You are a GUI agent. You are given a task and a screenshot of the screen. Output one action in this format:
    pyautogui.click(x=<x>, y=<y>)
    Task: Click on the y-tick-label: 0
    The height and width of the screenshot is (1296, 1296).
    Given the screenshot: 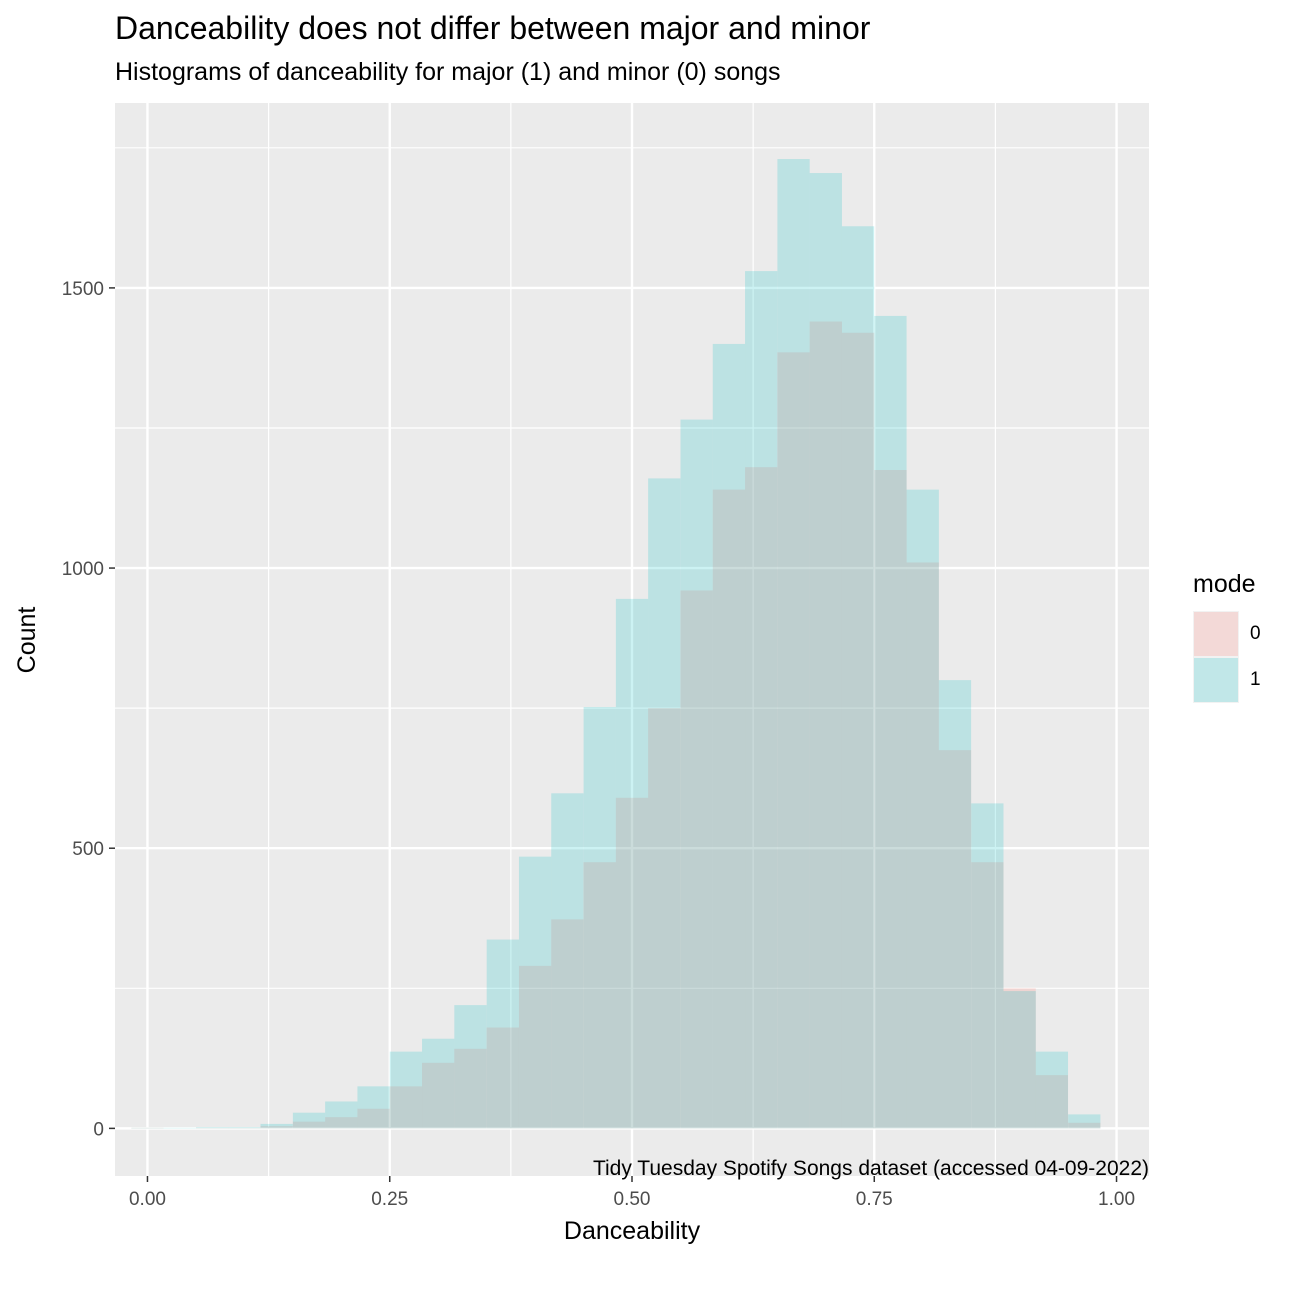 What is the action you would take?
    pyautogui.click(x=98, y=1129)
    